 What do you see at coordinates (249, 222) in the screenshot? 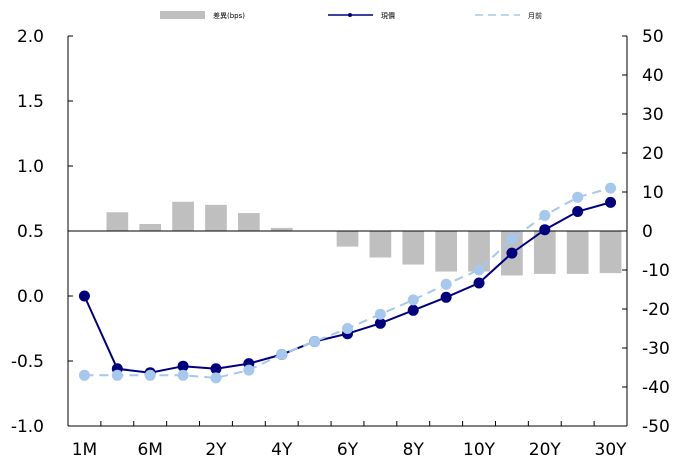
I see `bar-3Y` at bounding box center [249, 222].